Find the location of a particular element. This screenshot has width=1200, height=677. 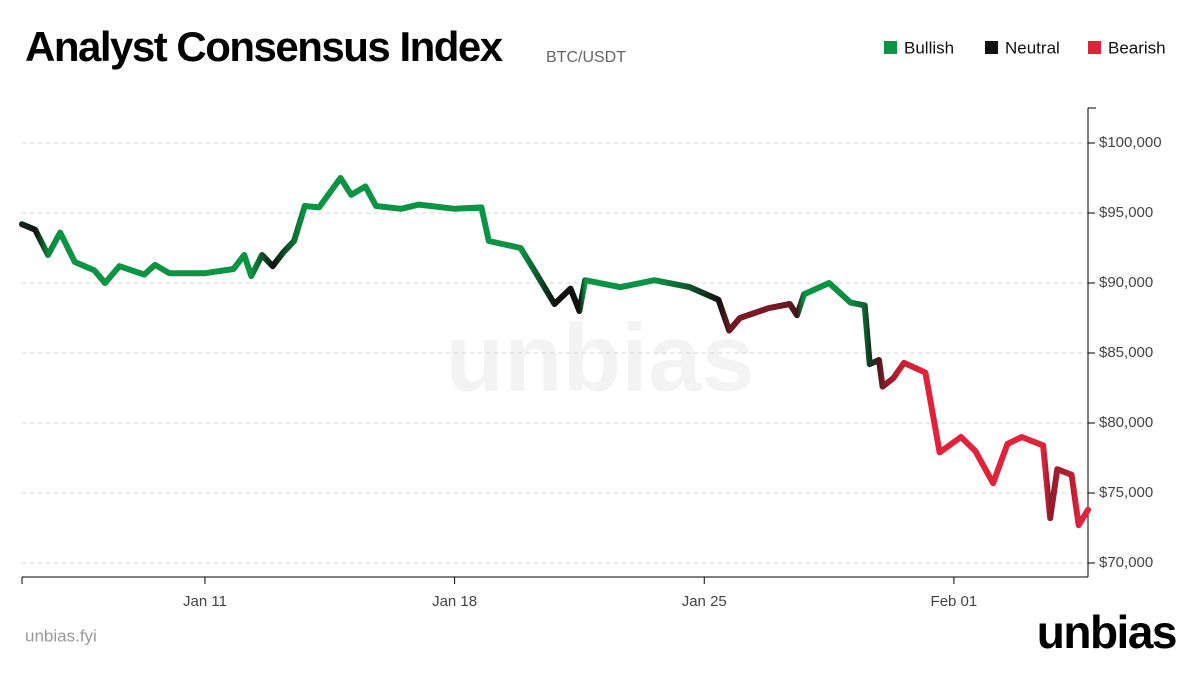

watermark: unbias is located at coordinates (599, 357).